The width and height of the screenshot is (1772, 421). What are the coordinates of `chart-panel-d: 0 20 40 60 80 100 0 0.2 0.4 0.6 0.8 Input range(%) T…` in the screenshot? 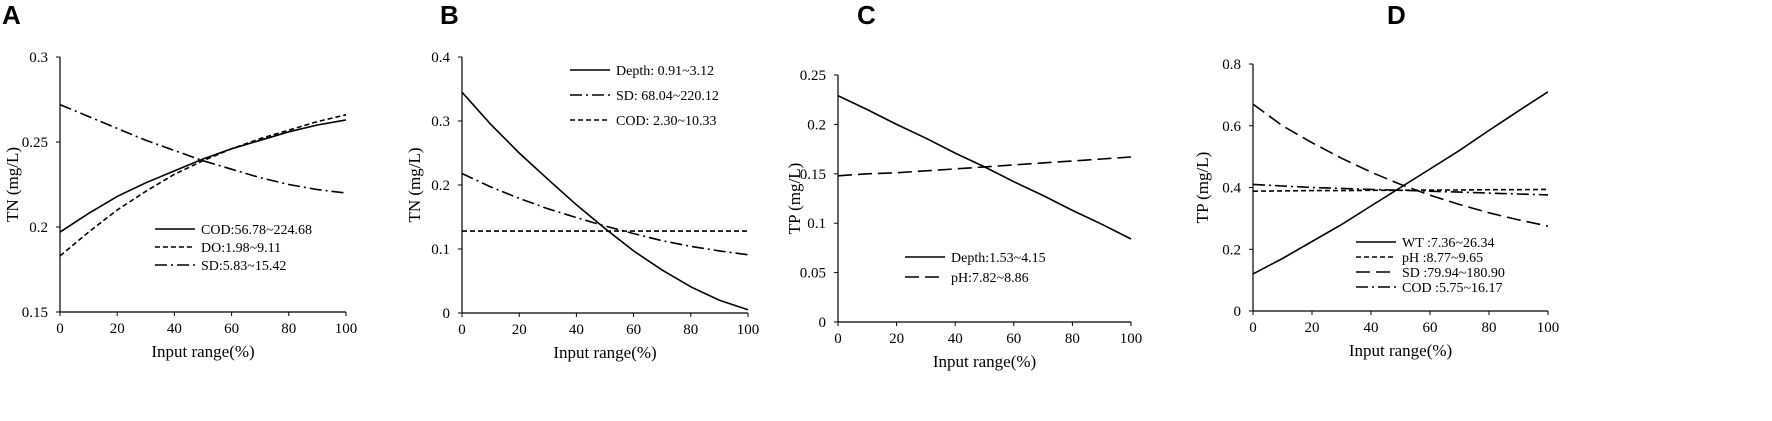 It's located at (1376, 208).